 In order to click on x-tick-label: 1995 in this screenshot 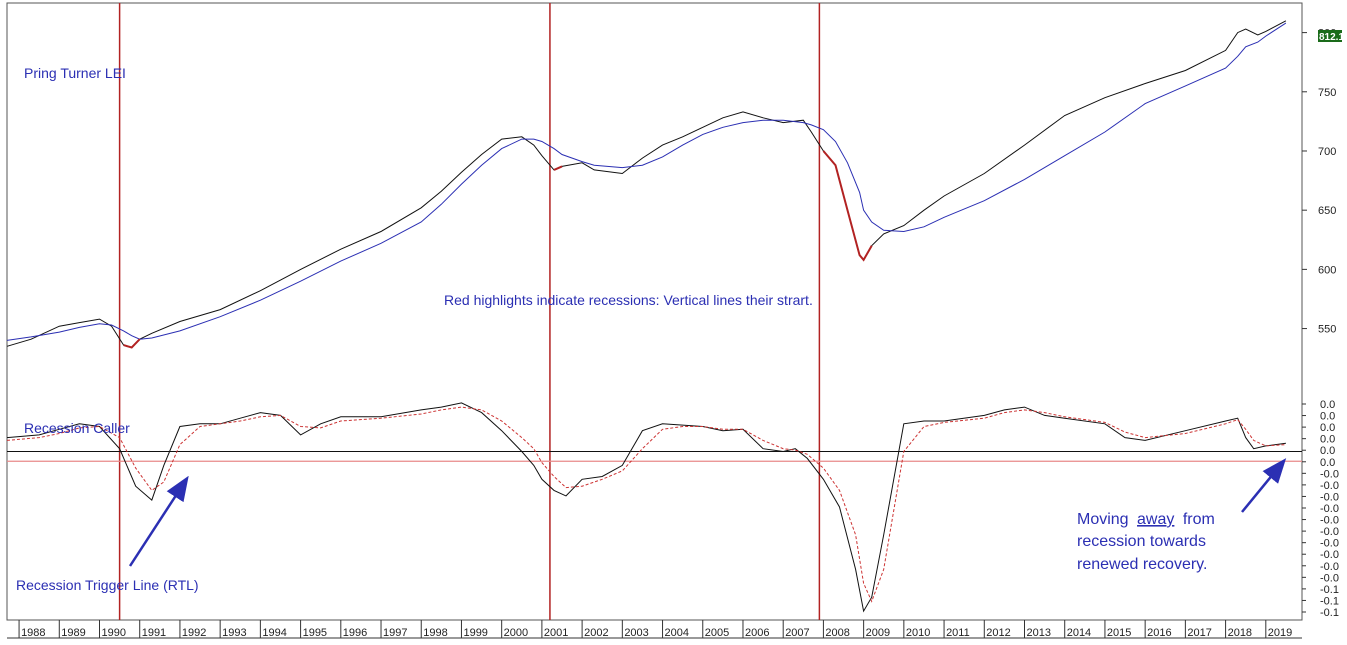, I will do `click(315, 633)`.